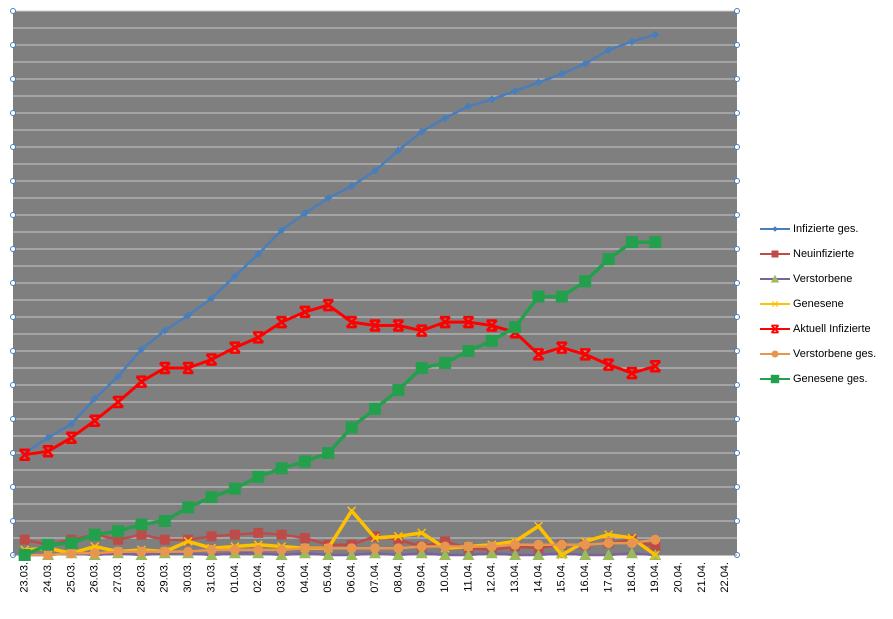  Describe the element at coordinates (632, 577) in the screenshot. I see `x-tick-label: 18.04.` at that location.